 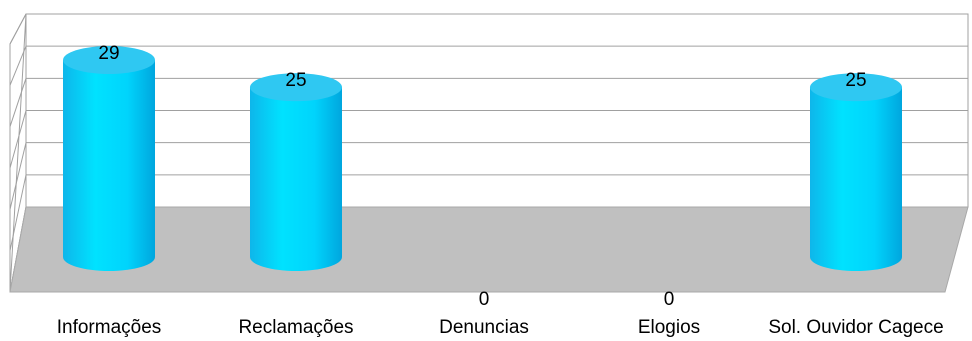 I want to click on x-tick-label: Elogios, so click(x=669, y=327).